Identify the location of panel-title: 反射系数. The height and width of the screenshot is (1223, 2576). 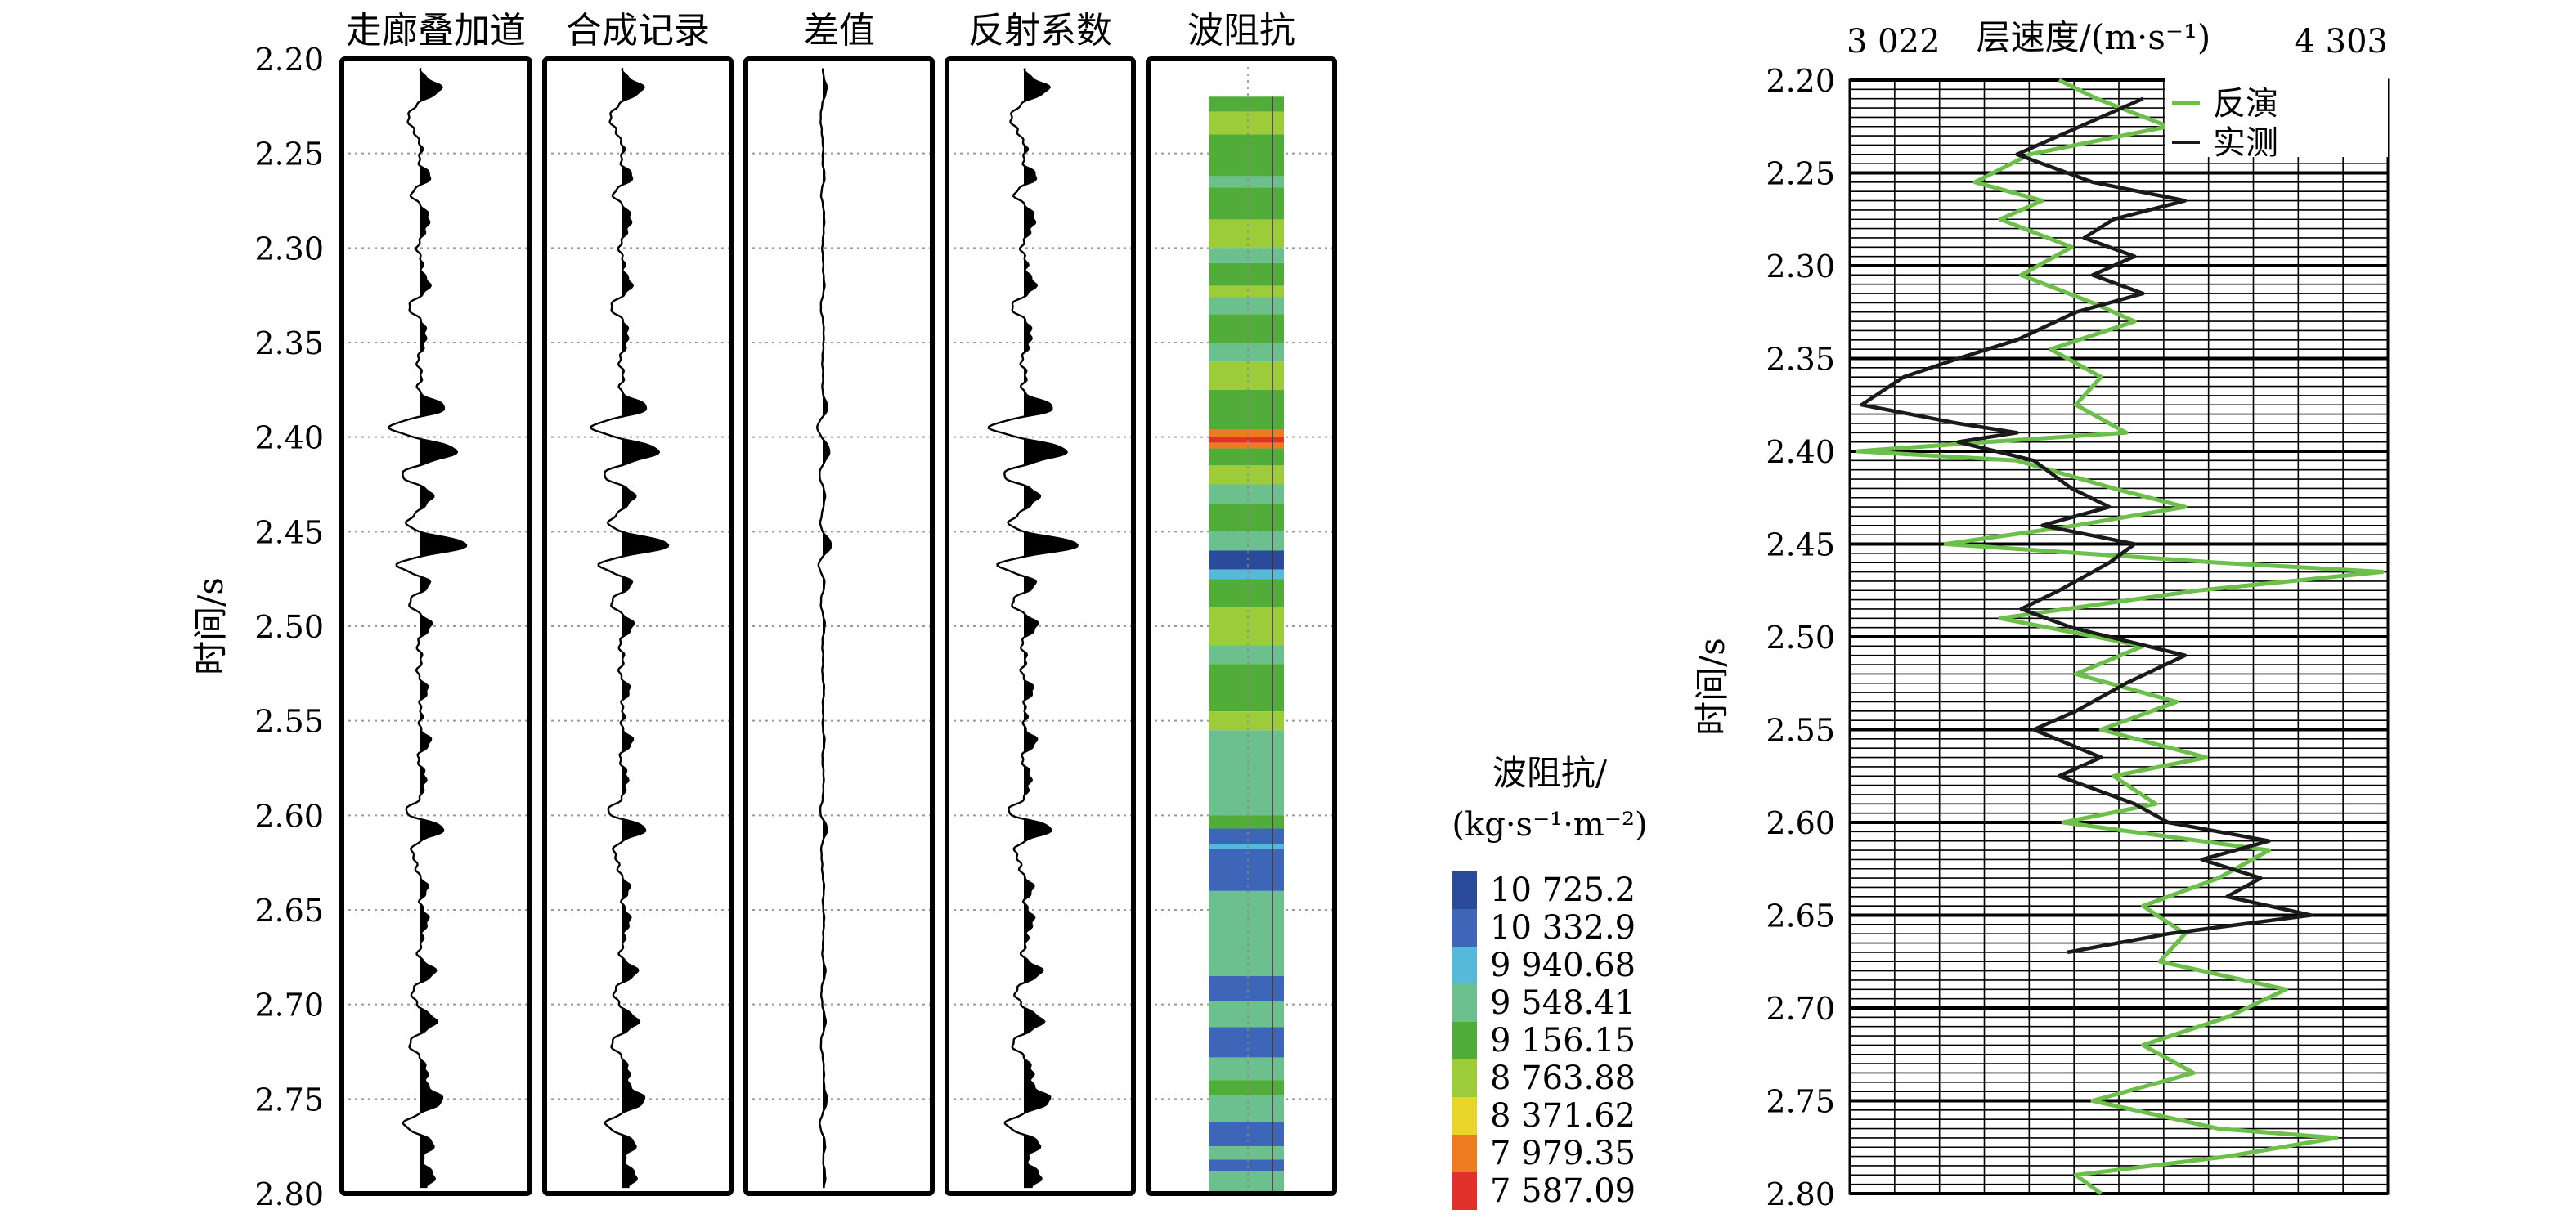
(1040, 31).